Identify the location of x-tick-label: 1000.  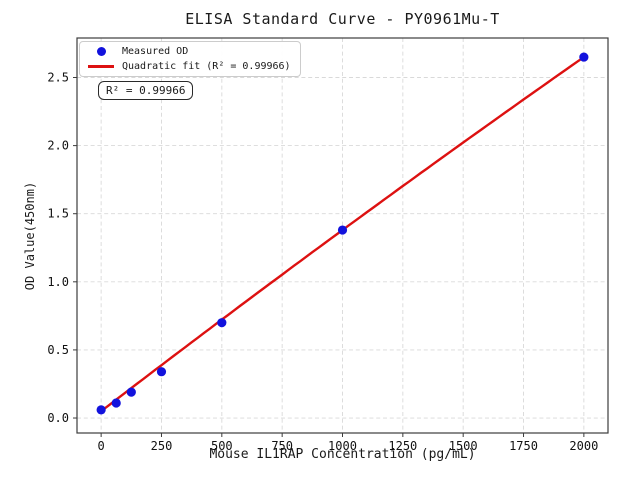
(342, 446).